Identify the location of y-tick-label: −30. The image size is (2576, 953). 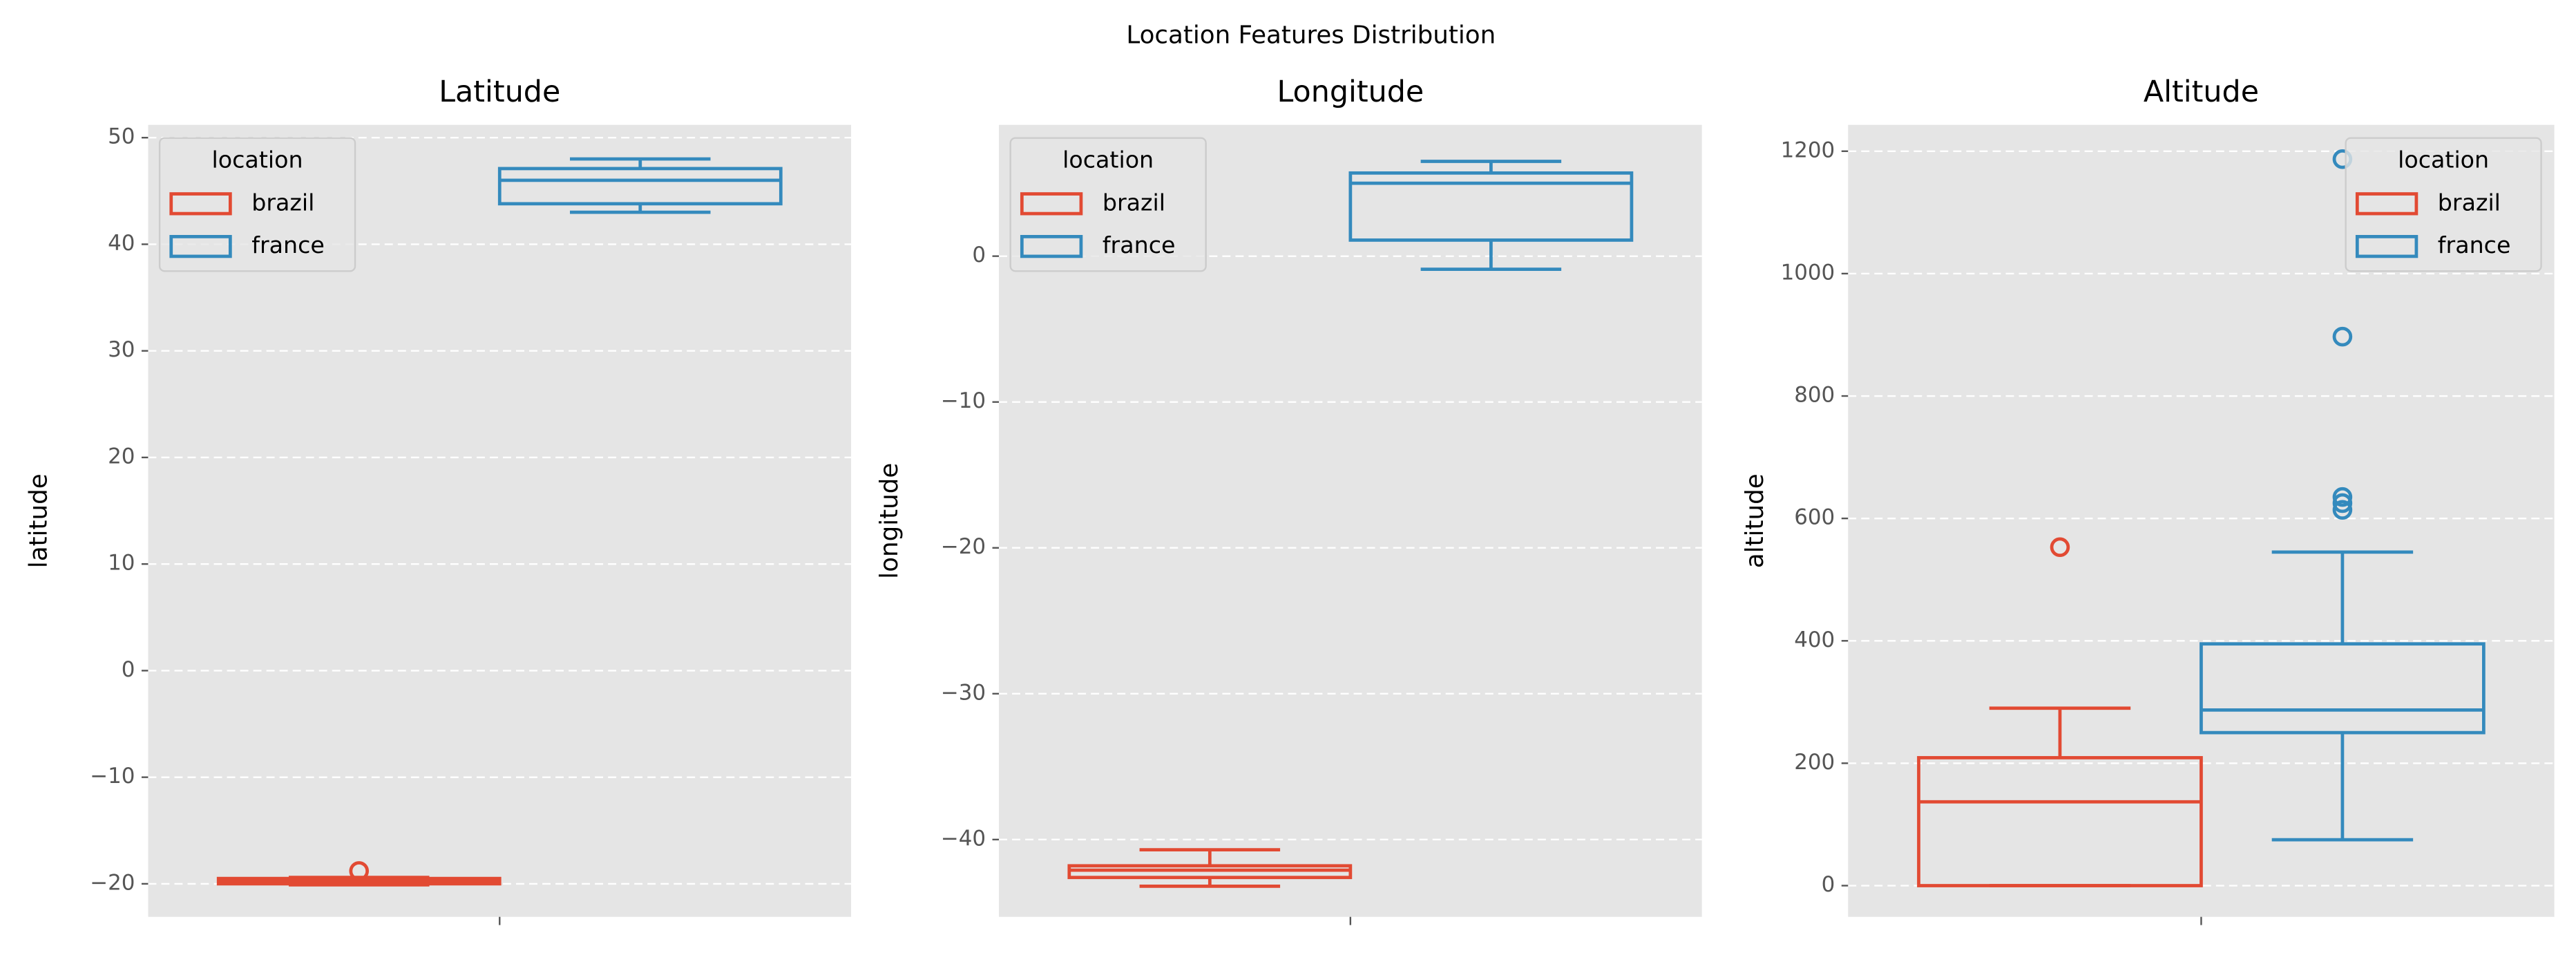
(963, 692).